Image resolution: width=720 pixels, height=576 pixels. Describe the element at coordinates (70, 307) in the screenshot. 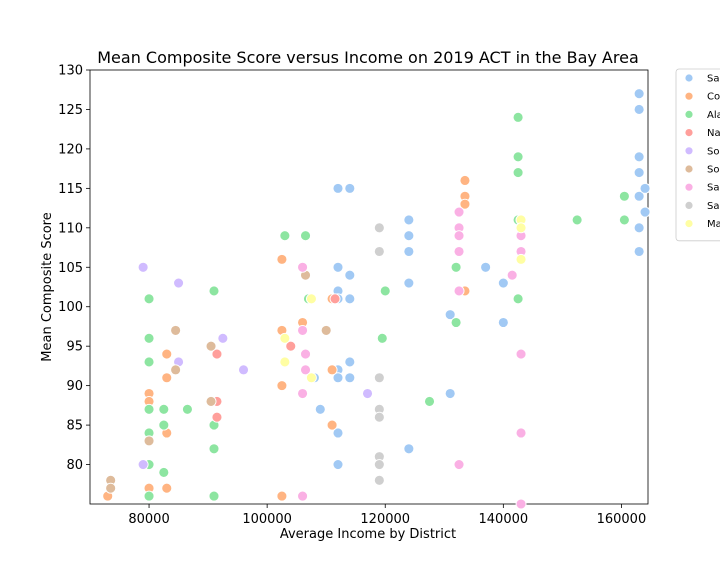

I see `y-tick-label: 100` at that location.